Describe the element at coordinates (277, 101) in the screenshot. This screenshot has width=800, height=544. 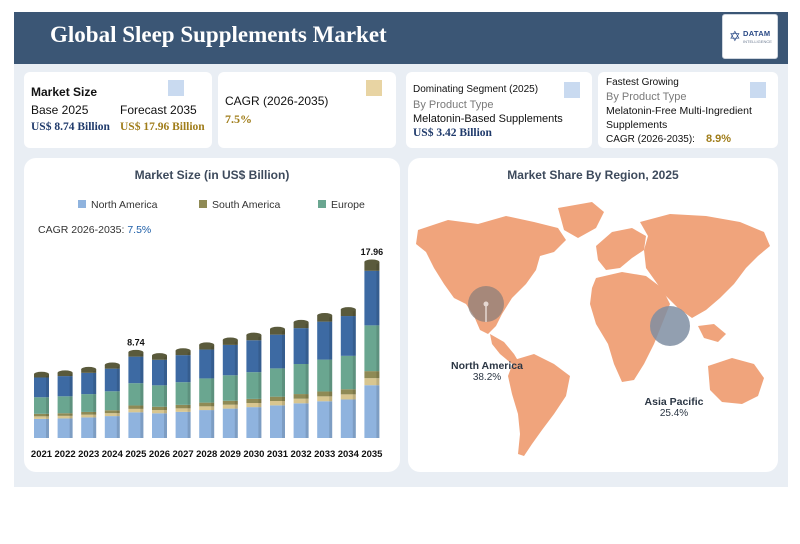
I see `cagr-heading: CAGR (2026-2035)` at that location.